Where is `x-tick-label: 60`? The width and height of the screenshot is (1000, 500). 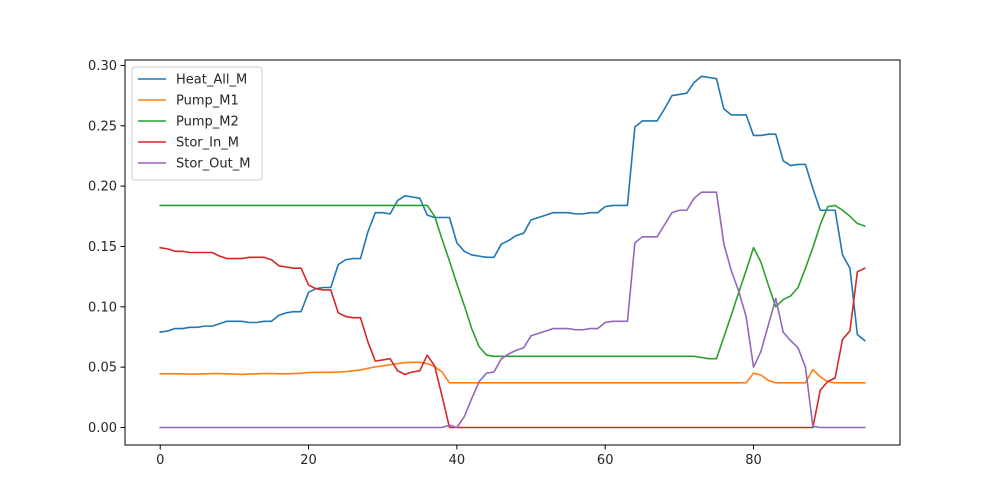 x-tick-label: 60 is located at coordinates (605, 460).